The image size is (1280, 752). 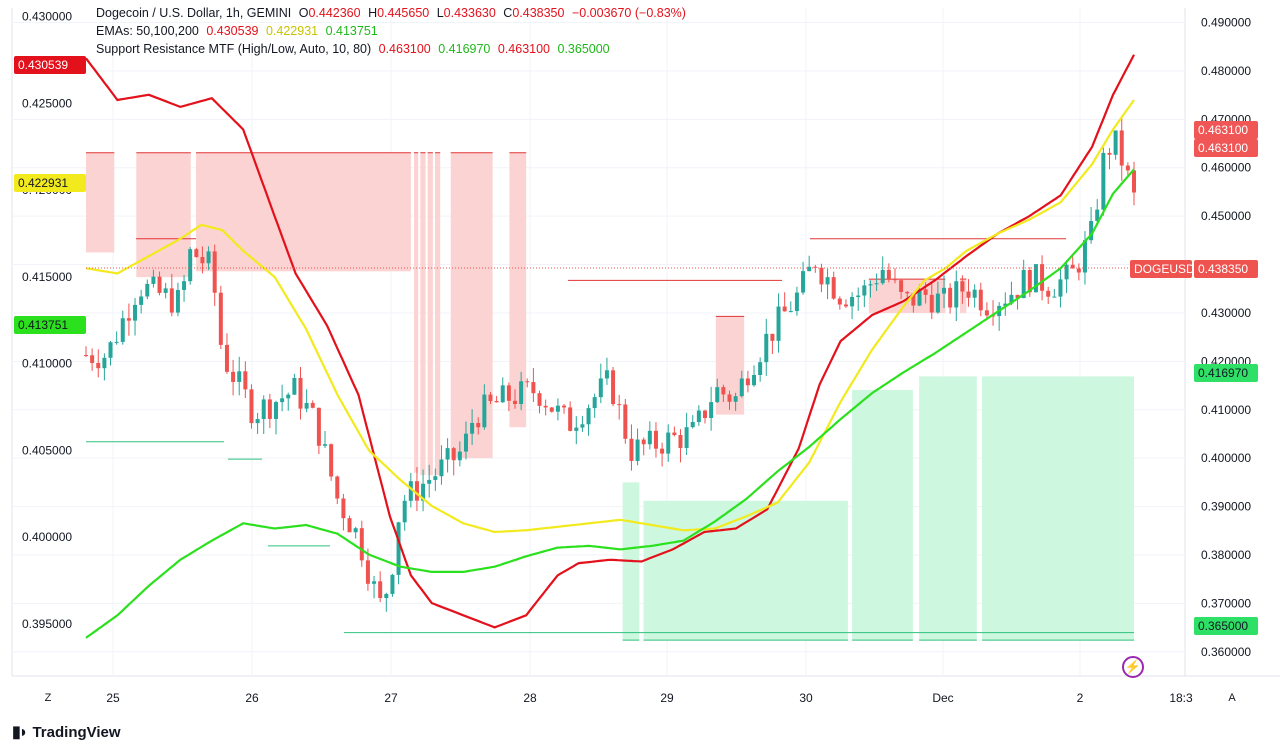 I want to click on ema-label: EMAs: 50,100,200, so click(x=147, y=31).